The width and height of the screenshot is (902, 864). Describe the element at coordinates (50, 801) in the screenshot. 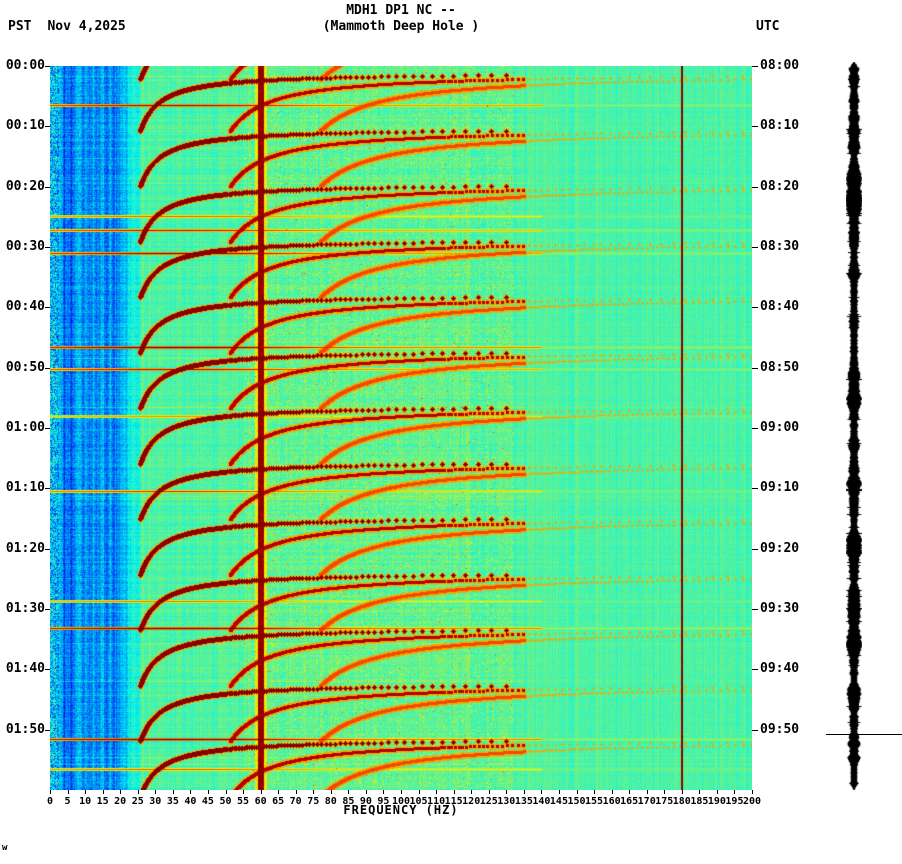

I see `freq-tick-label: 0` at that location.